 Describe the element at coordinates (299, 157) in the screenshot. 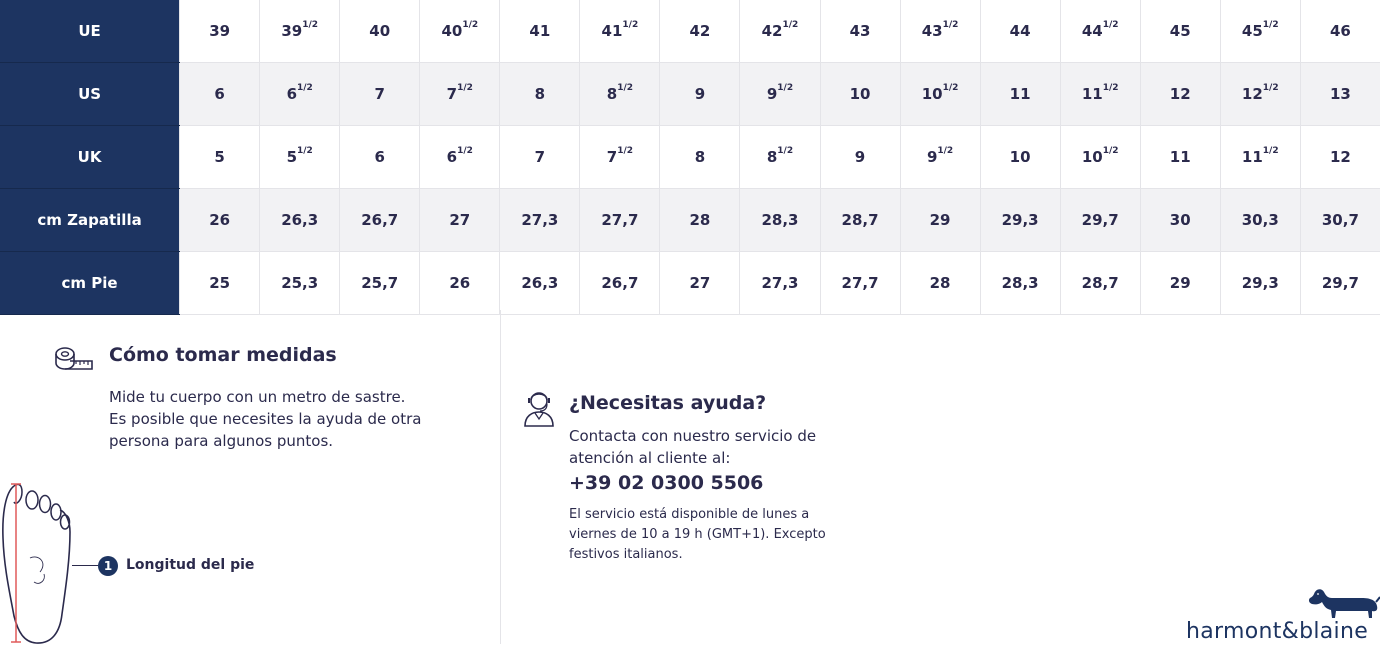

I see `size-cell: 51/2` at that location.